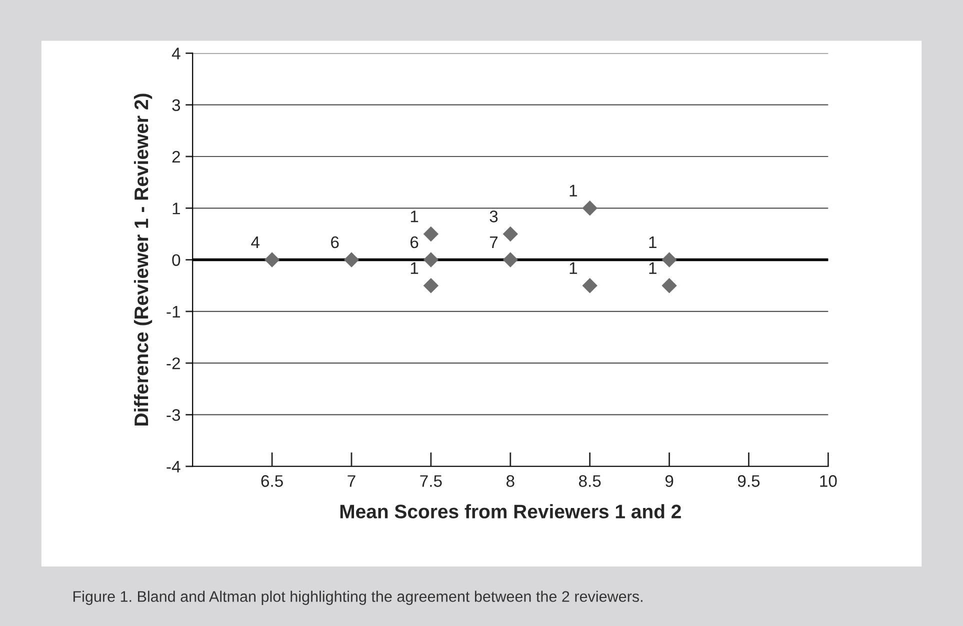  Describe the element at coordinates (176, 208) in the screenshot. I see `y-tick-label: 1` at that location.